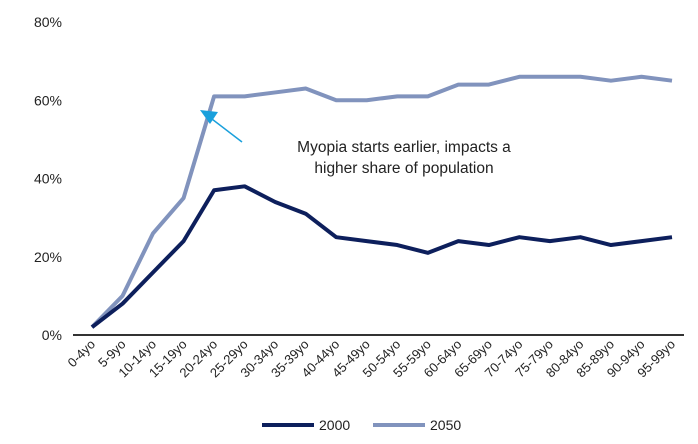 Image resolution: width=698 pixels, height=444 pixels. What do you see at coordinates (403, 168) in the screenshot?
I see `annotation-line-2: higher share of population` at bounding box center [403, 168].